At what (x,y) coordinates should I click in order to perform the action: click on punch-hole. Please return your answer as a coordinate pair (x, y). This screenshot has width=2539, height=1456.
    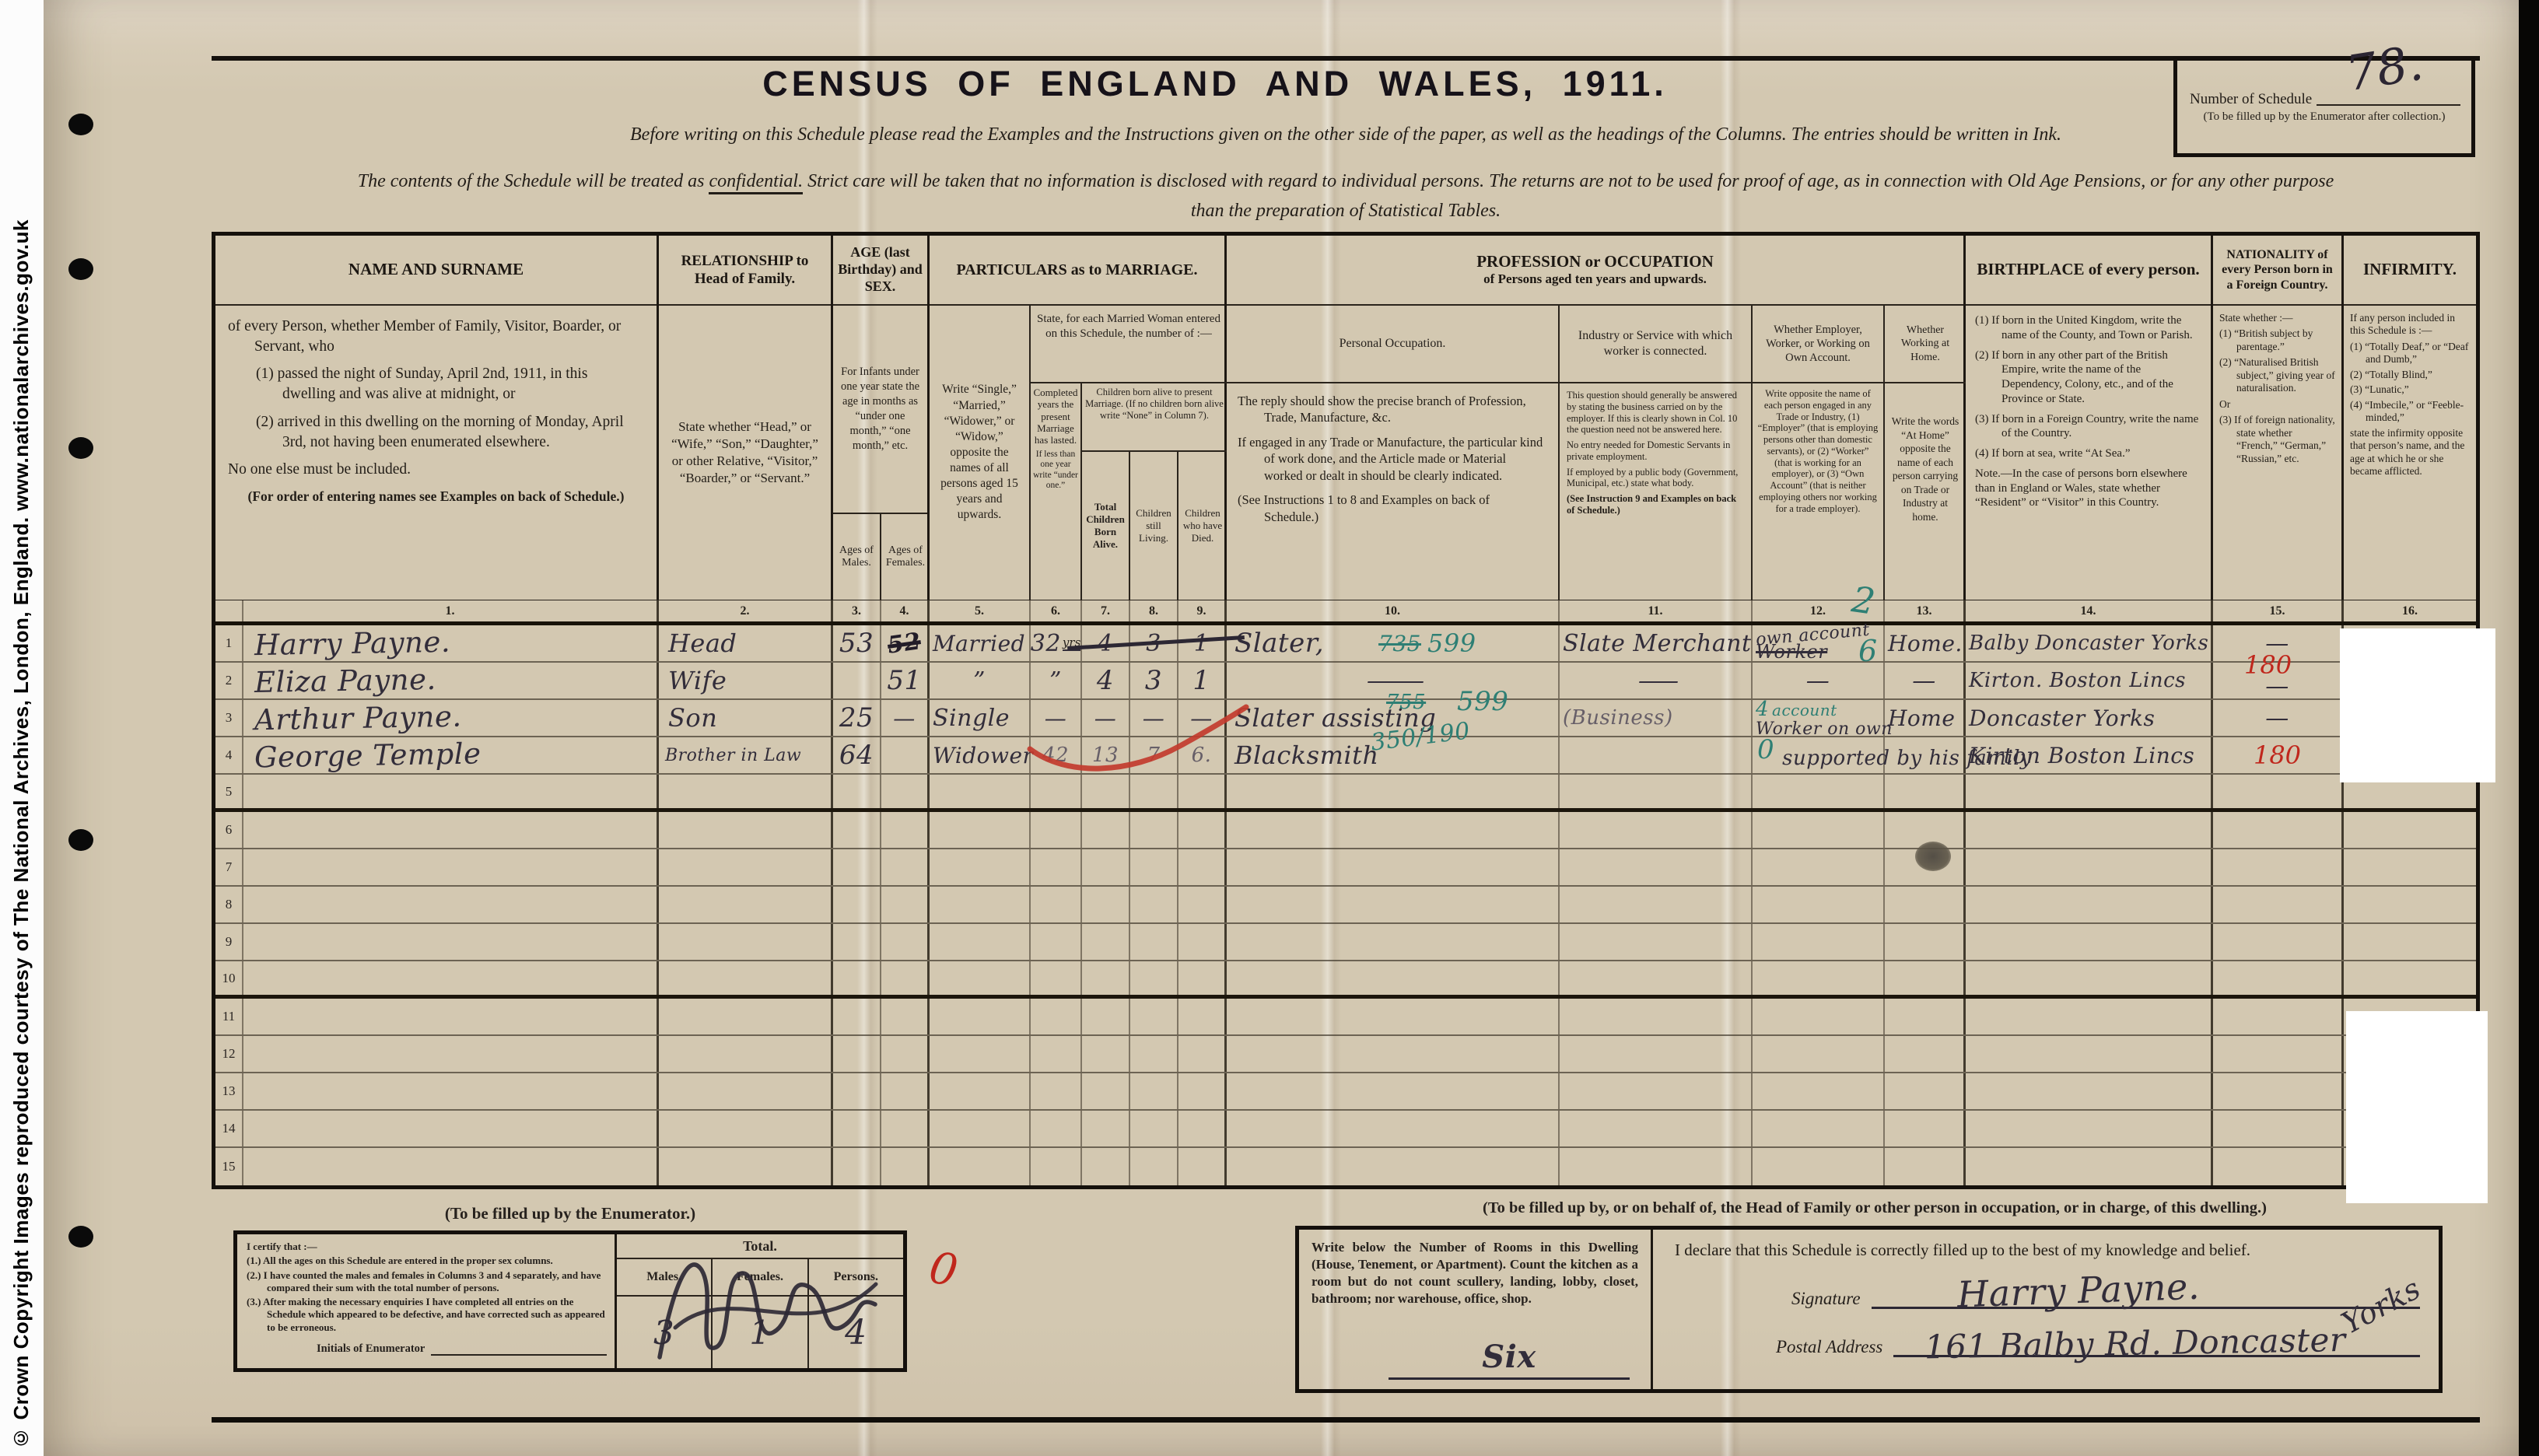
    Looking at the image, I should click on (80, 125).